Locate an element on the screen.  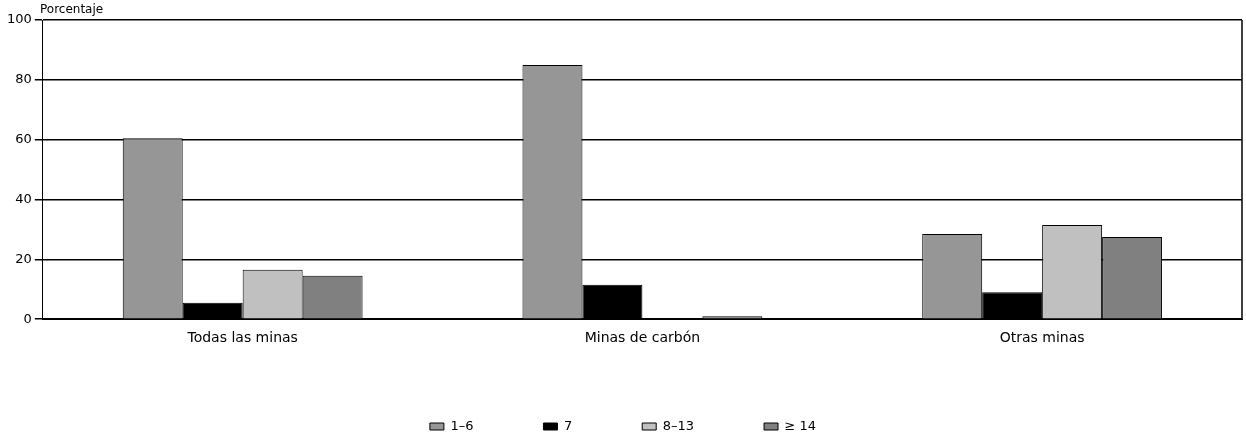
legend-label: 8–13 is located at coordinates (678, 425).